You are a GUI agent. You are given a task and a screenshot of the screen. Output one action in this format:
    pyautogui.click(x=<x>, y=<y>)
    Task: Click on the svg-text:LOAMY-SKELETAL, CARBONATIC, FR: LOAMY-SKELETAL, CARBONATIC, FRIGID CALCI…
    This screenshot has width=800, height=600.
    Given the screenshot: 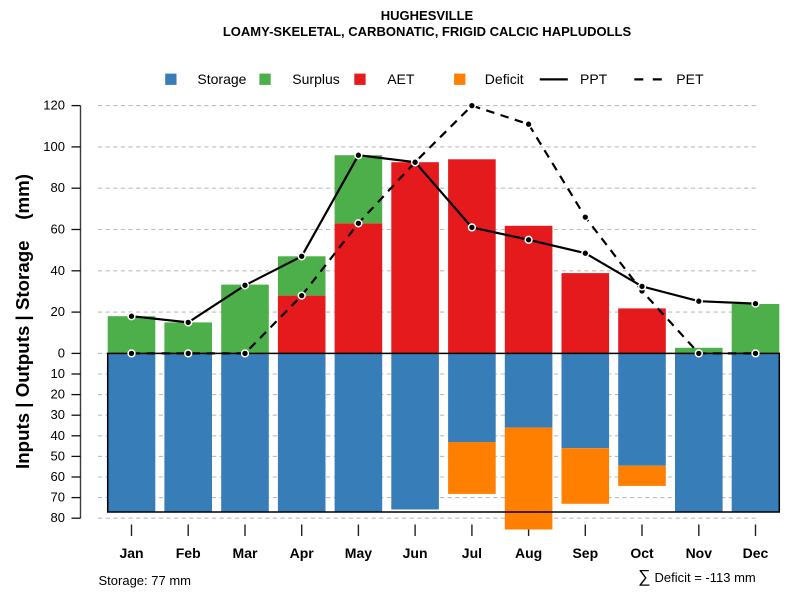 What is the action you would take?
    pyautogui.click(x=427, y=31)
    